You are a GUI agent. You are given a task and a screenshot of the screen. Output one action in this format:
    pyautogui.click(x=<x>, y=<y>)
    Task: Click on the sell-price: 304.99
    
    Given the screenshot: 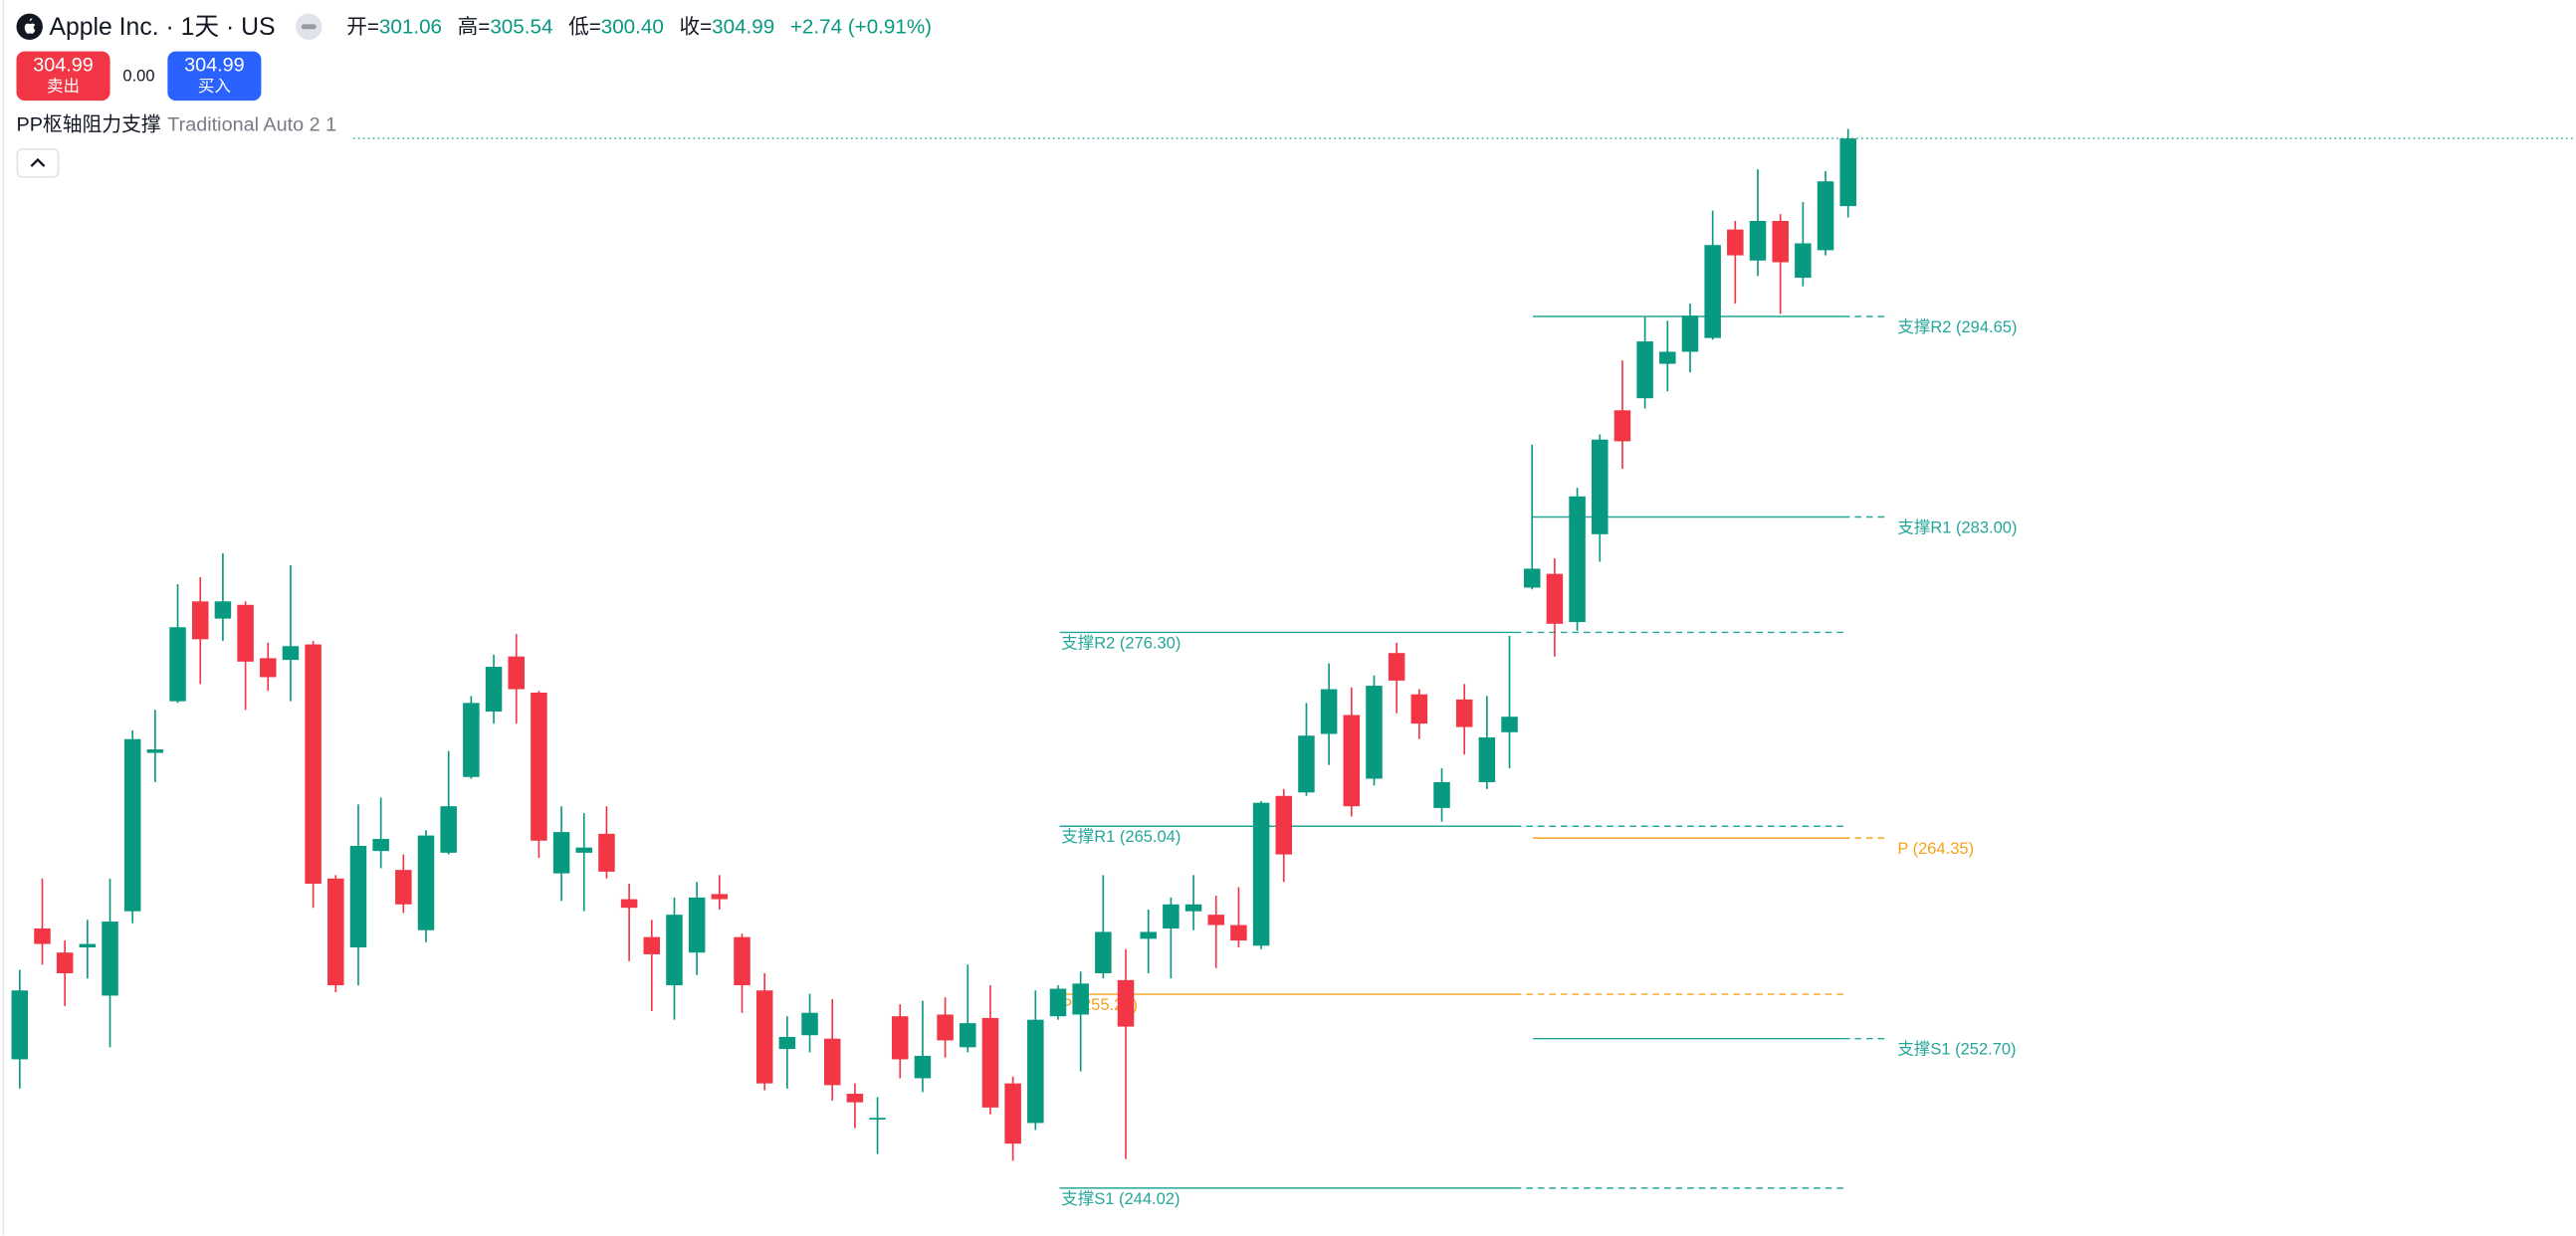 What is the action you would take?
    pyautogui.click(x=63, y=66)
    